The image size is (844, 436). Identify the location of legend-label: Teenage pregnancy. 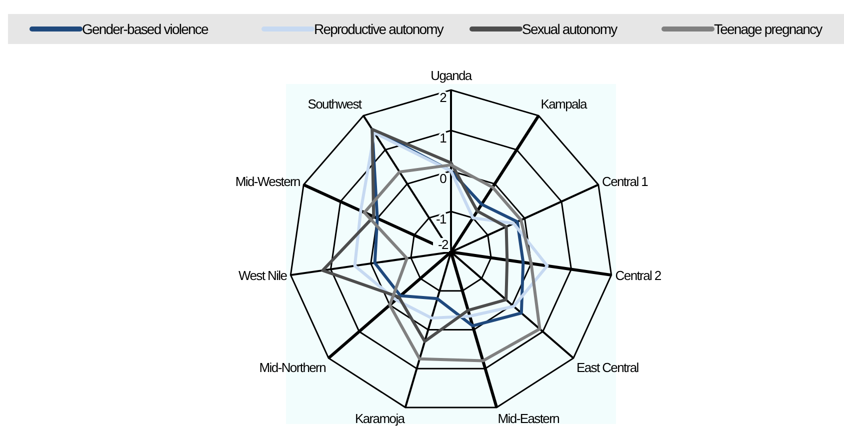
(768, 29).